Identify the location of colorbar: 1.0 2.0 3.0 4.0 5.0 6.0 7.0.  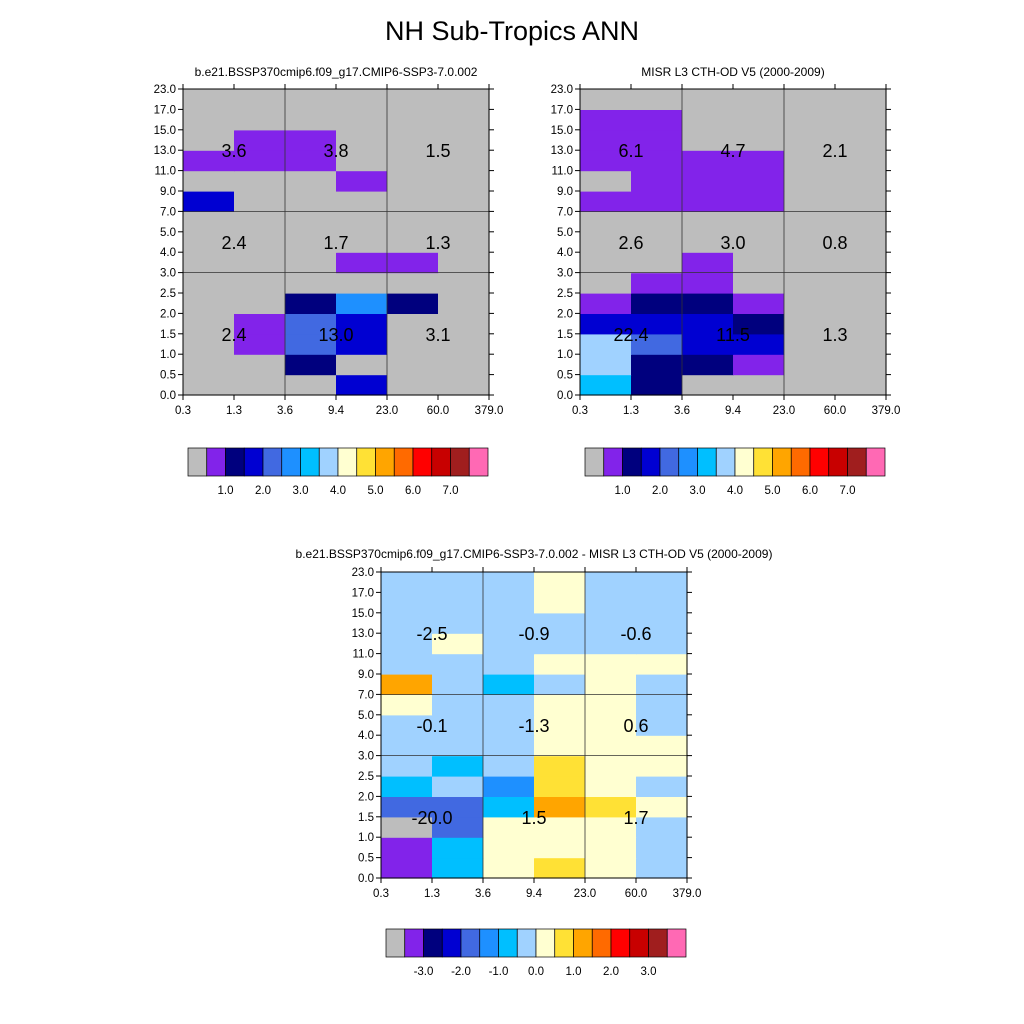
(735, 472).